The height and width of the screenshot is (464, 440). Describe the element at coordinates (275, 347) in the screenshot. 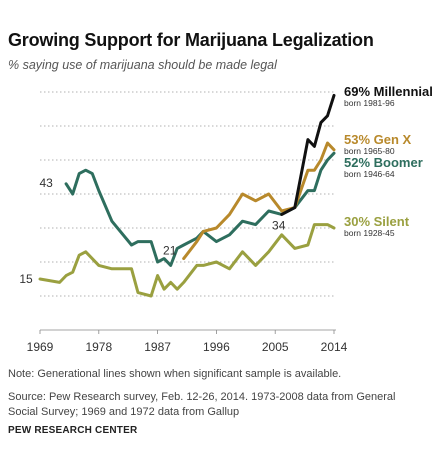

I see `x-tick-label: 2005` at that location.